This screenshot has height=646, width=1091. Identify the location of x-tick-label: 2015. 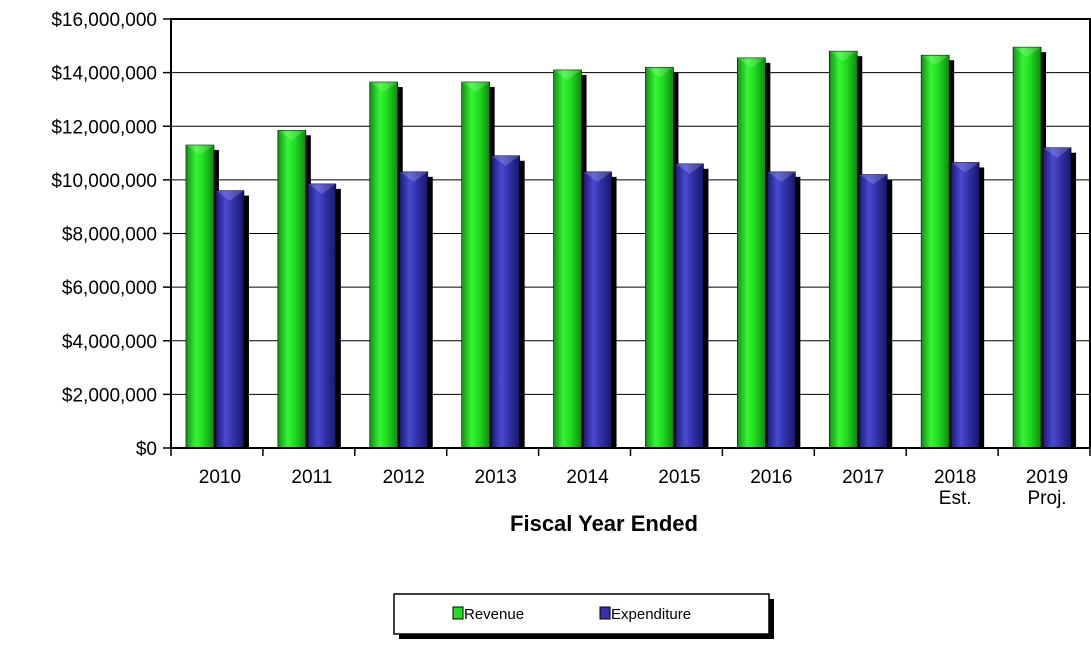
(679, 477).